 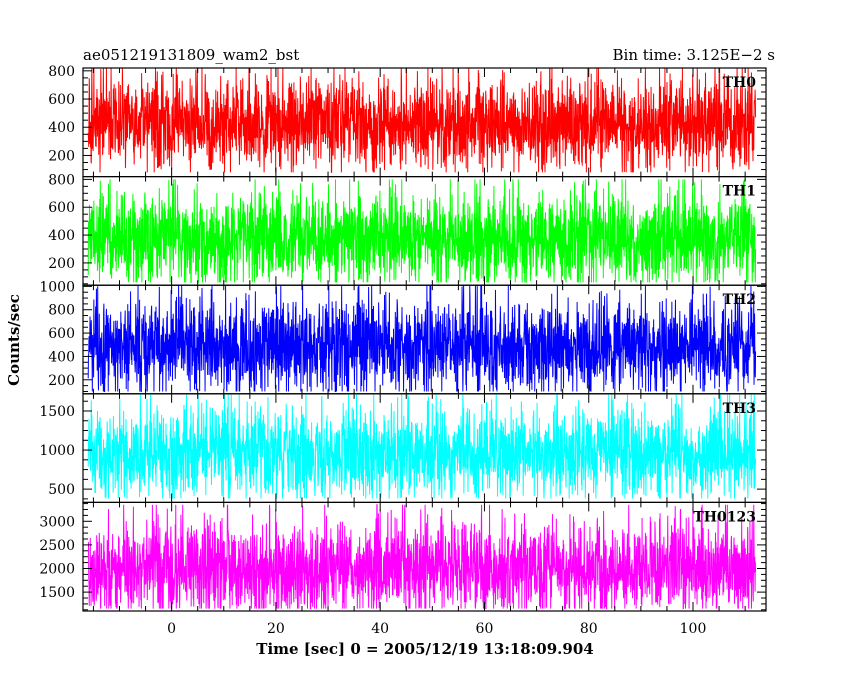 What do you see at coordinates (422, 120) in the screenshot?
I see `series-th0-line` at bounding box center [422, 120].